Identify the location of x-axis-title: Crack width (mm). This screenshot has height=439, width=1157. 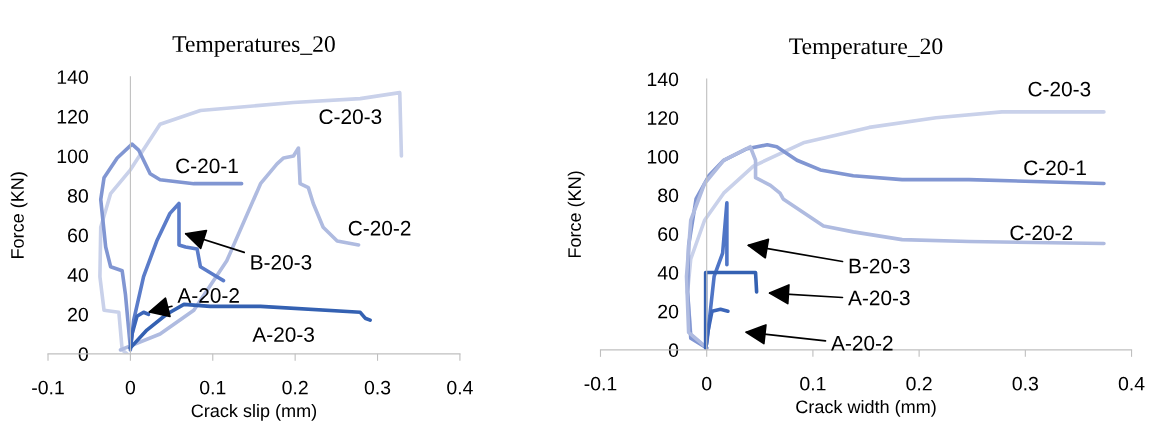
(866, 408).